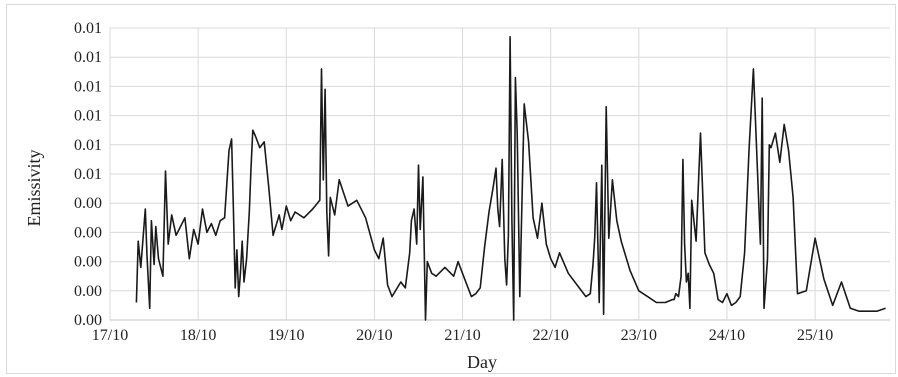 The width and height of the screenshot is (898, 377). I want to click on x-tick-label: 18/10, so click(198, 335).